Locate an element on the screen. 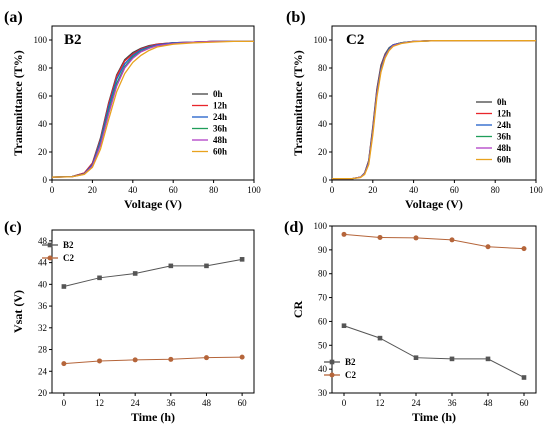 The height and width of the screenshot is (426, 550). legend-label: 60h is located at coordinates (220, 152).